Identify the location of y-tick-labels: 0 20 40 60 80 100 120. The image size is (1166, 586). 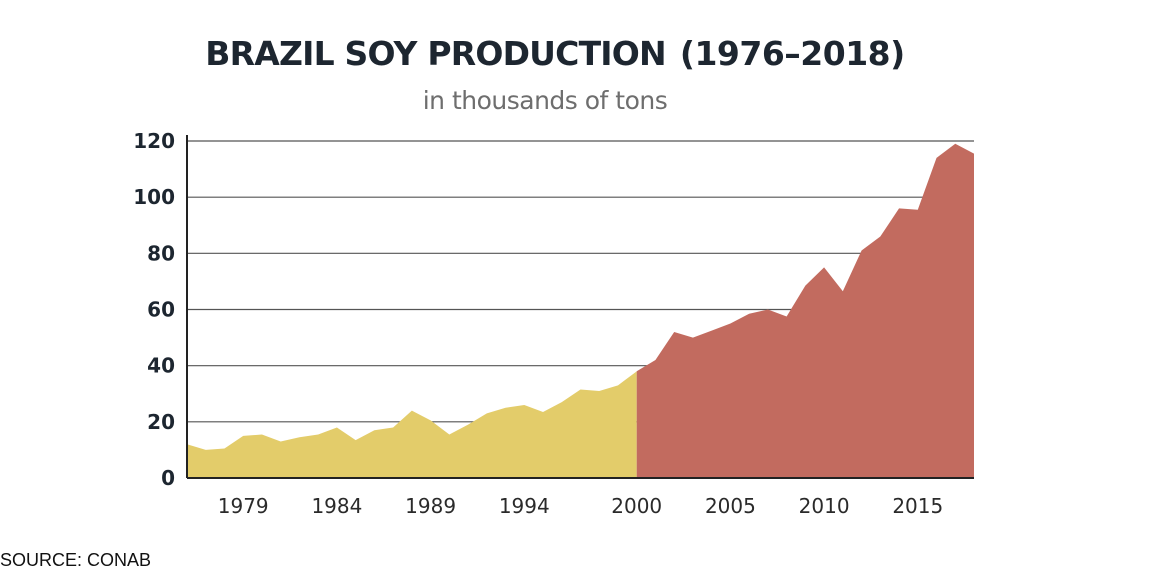
(154, 309).